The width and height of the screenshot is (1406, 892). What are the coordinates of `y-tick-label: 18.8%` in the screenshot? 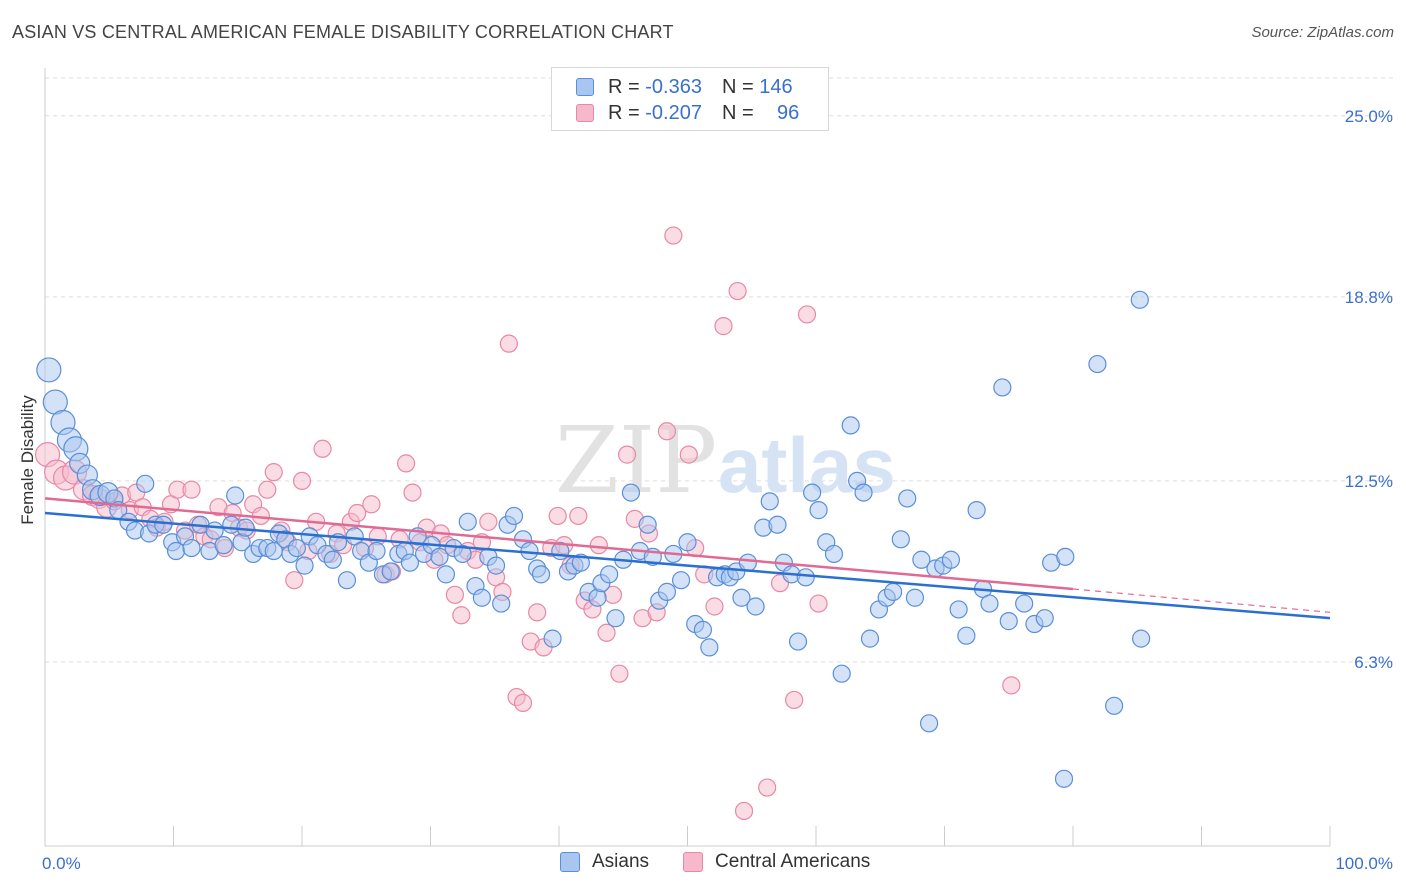 It's located at (1369, 297).